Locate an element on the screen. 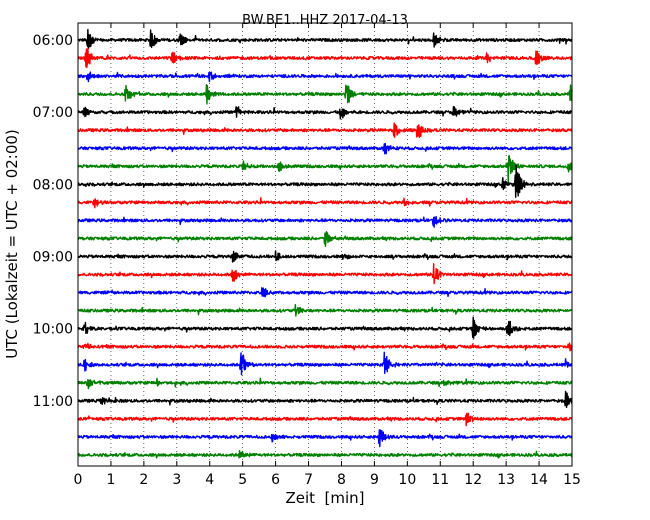 The height and width of the screenshot is (520, 650). x-tick-label: 11 is located at coordinates (440, 480).